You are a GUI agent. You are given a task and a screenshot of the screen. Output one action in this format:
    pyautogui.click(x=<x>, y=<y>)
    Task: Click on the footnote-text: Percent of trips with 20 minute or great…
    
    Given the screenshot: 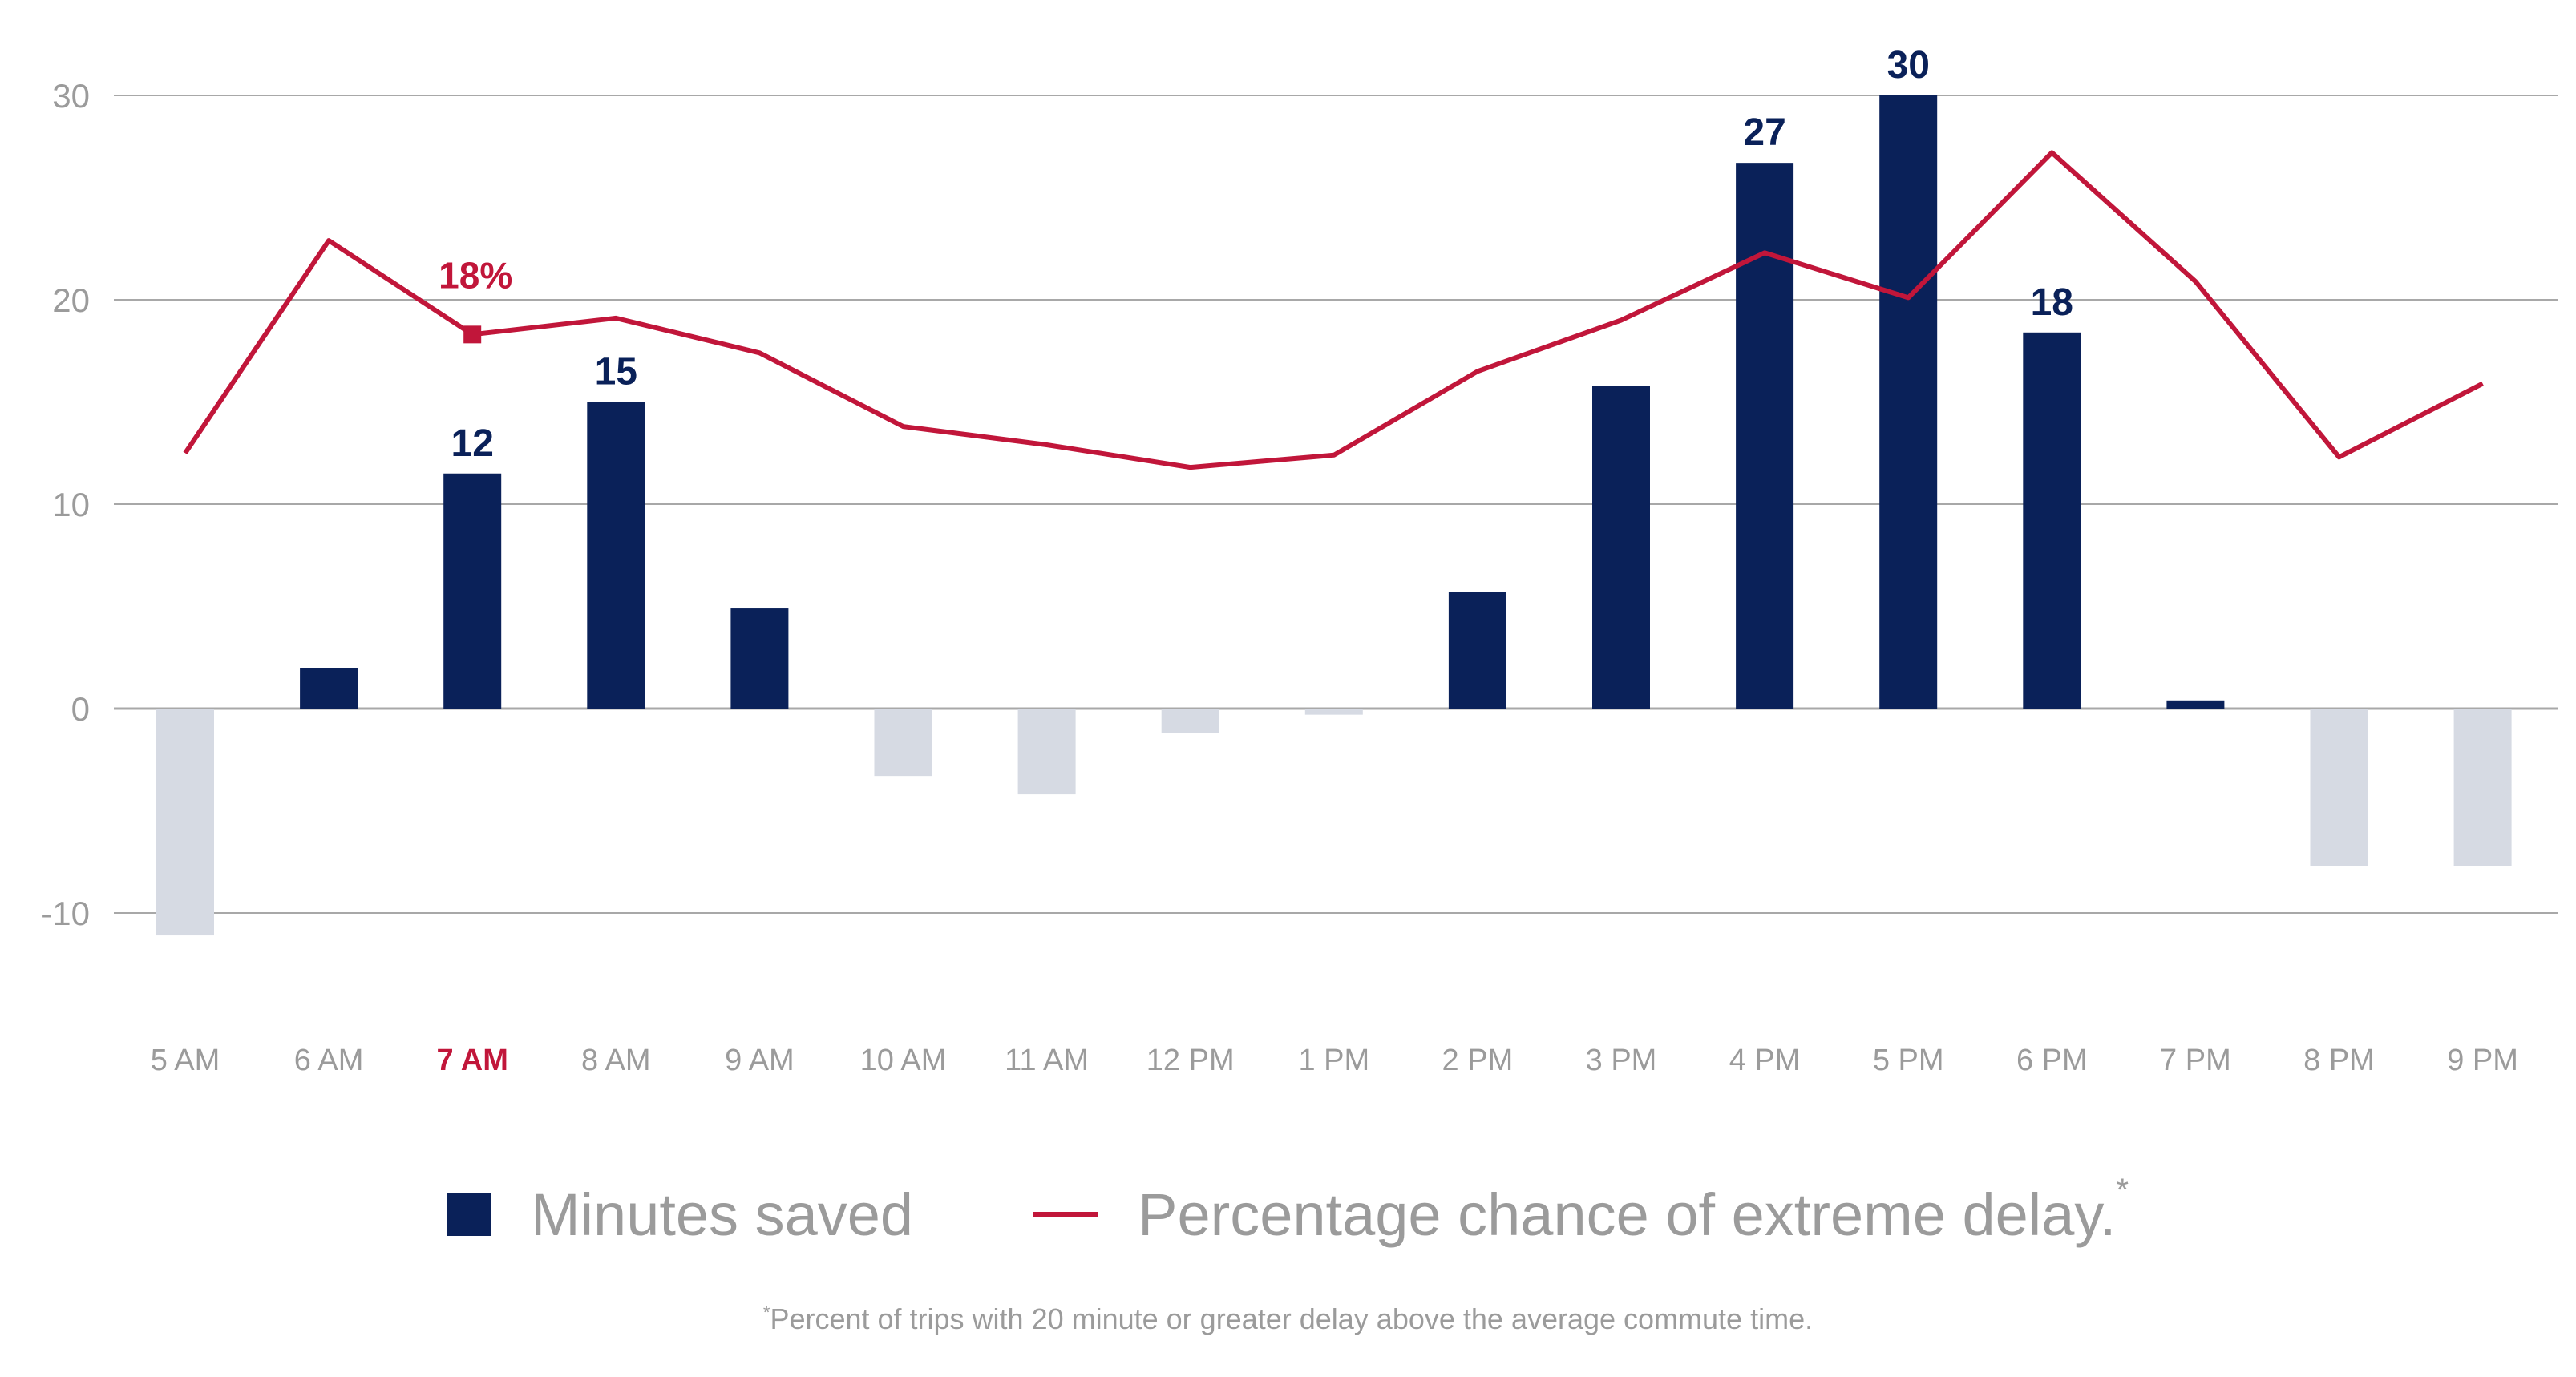 What is the action you would take?
    pyautogui.click(x=1292, y=1318)
    